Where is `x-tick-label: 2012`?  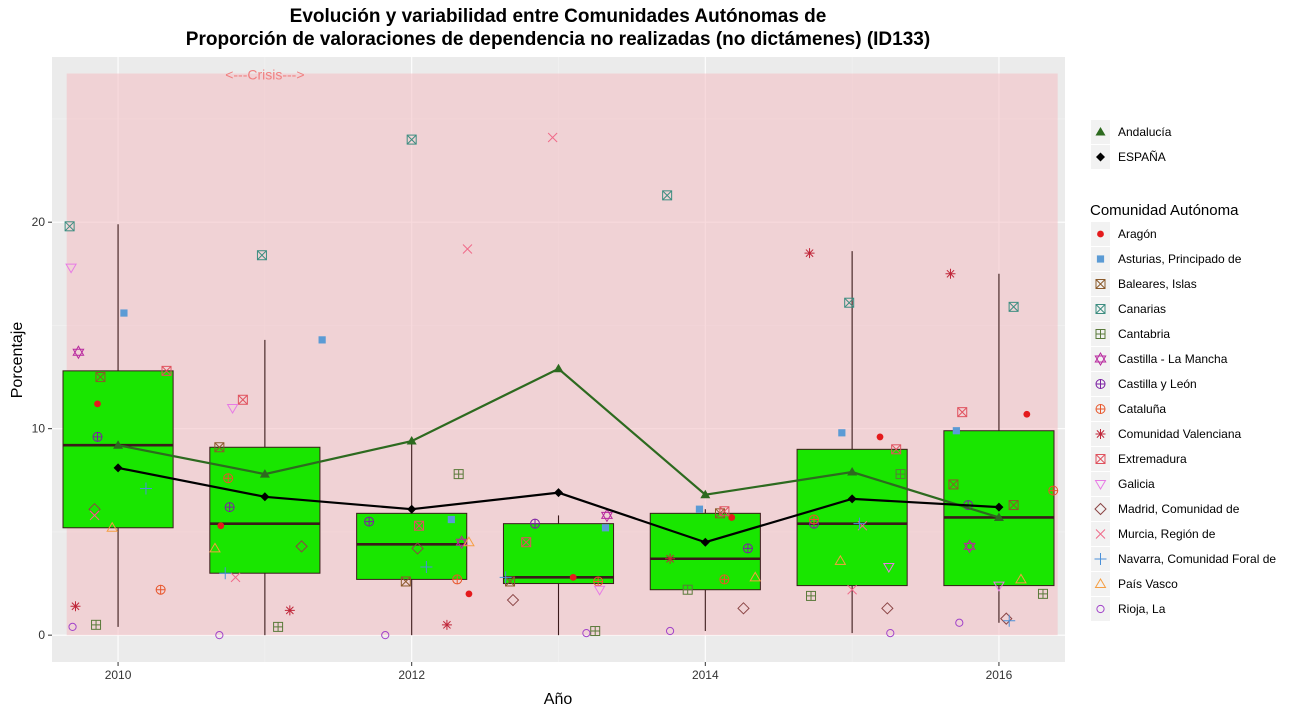
x-tick-label: 2012 is located at coordinates (411, 675).